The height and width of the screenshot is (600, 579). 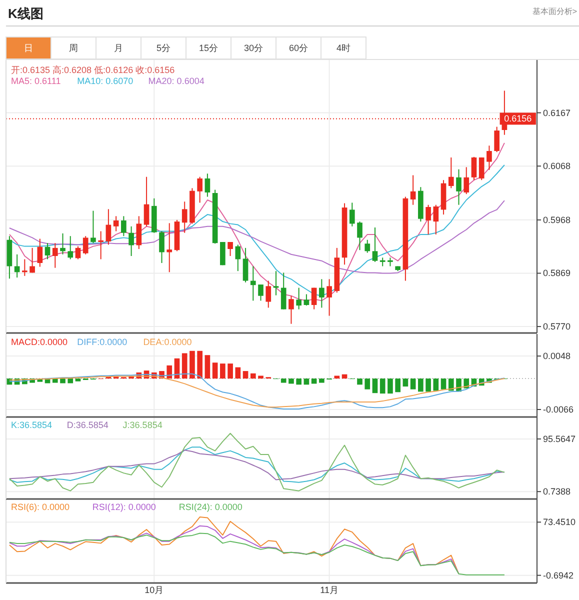 What do you see at coordinates (39, 342) in the screenshot?
I see `text: MACD:0.0000` at bounding box center [39, 342].